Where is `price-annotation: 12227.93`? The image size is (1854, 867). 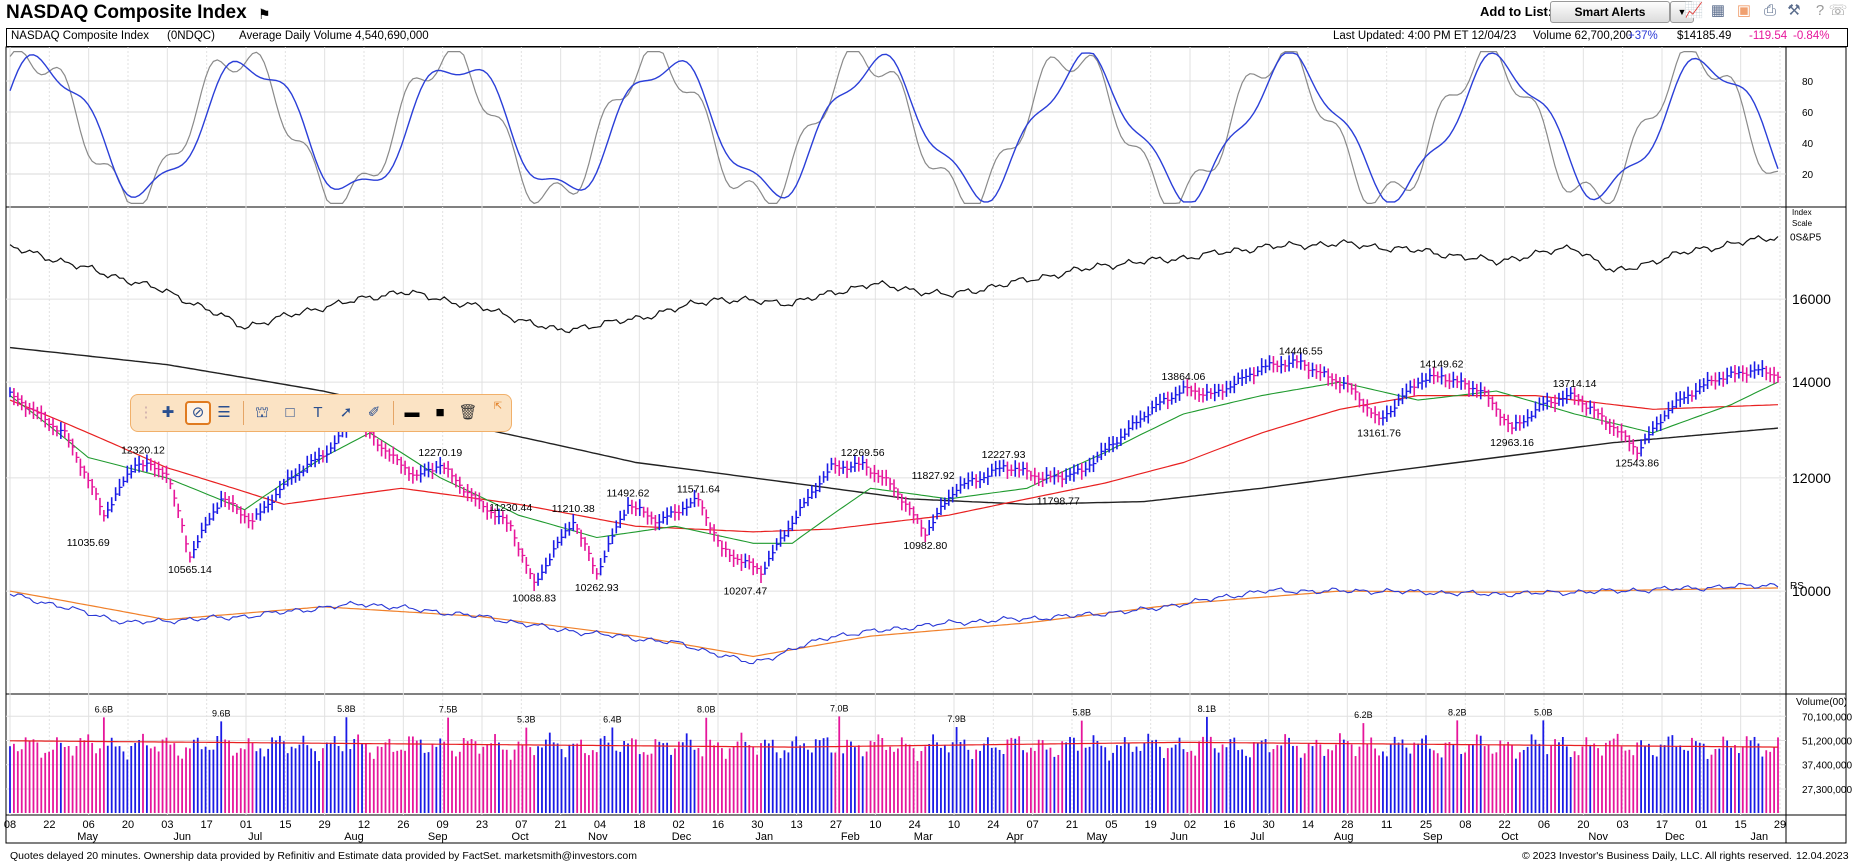 price-annotation: 12227.93 is located at coordinates (1004, 455).